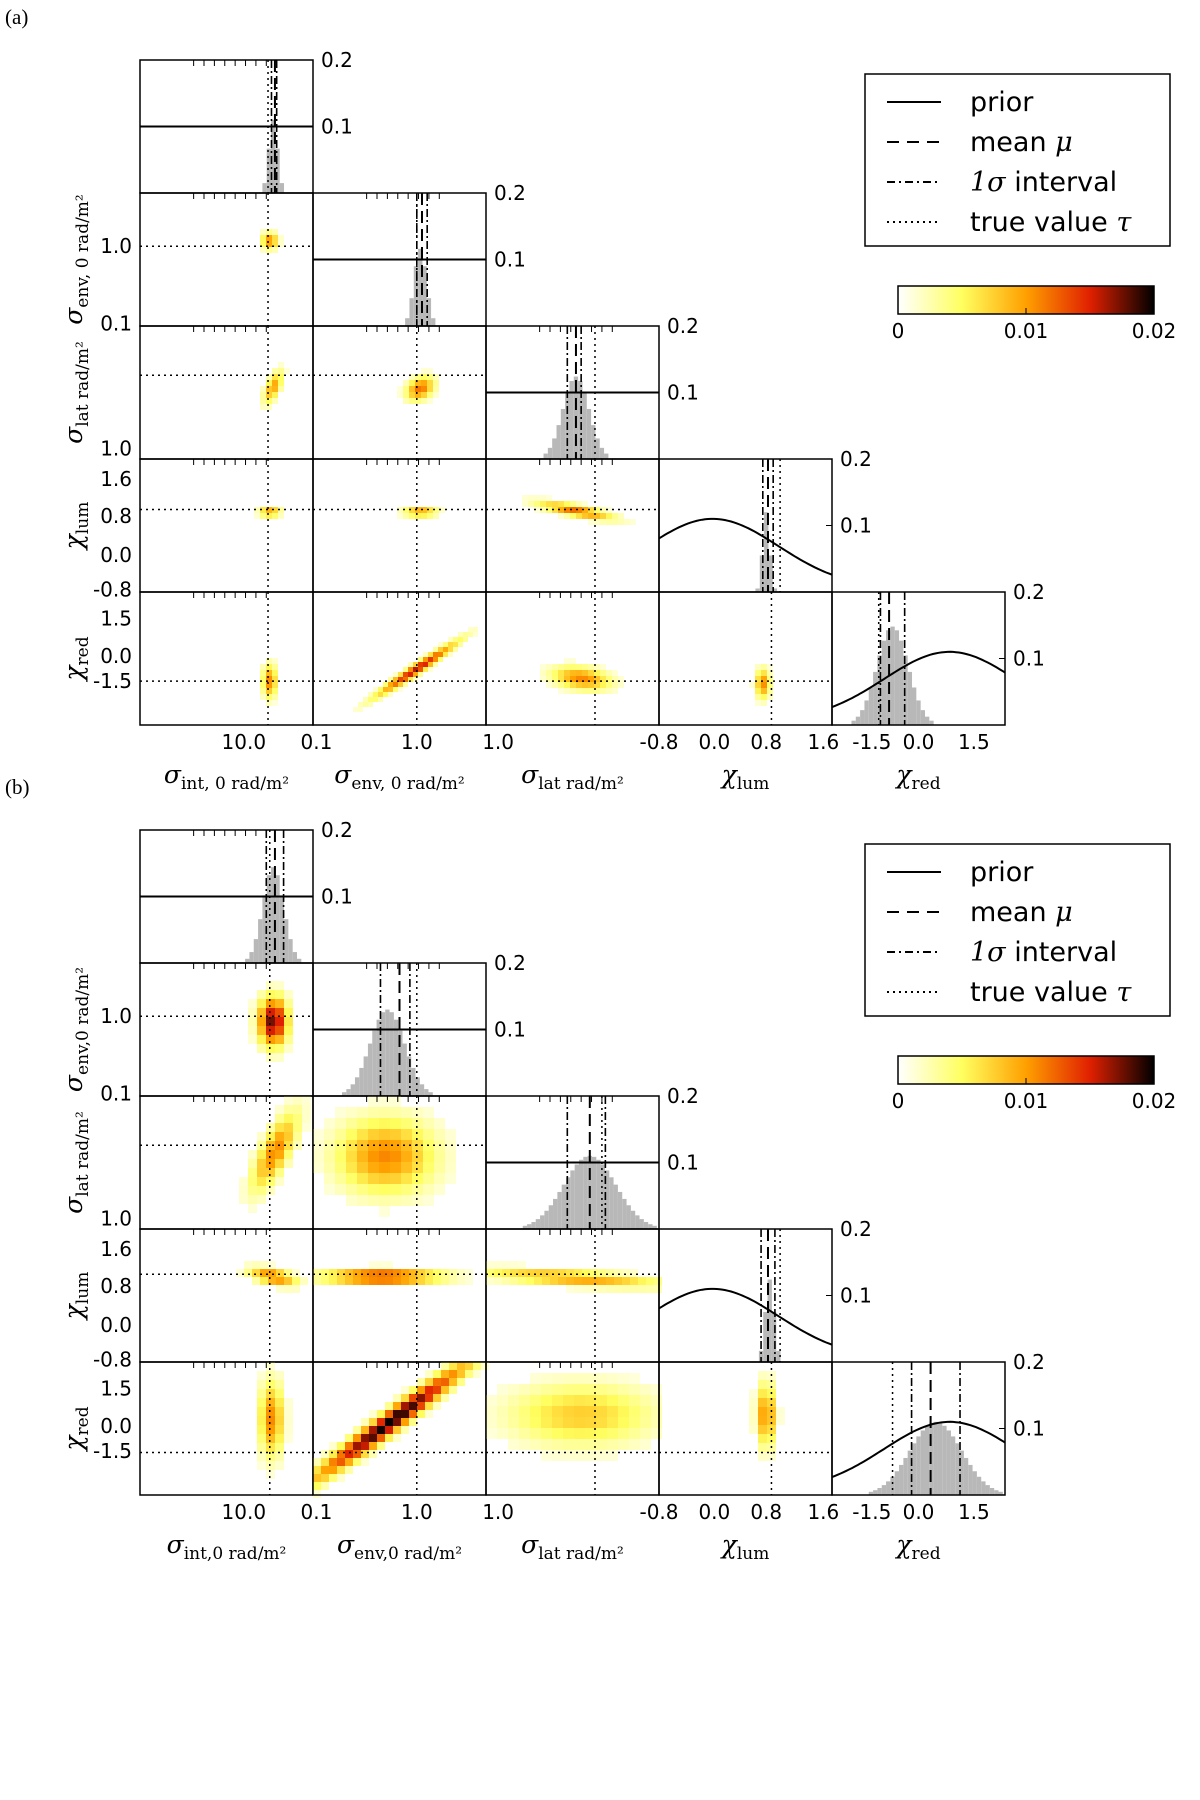  I want to click on panel-letter: (b), so click(17, 787).